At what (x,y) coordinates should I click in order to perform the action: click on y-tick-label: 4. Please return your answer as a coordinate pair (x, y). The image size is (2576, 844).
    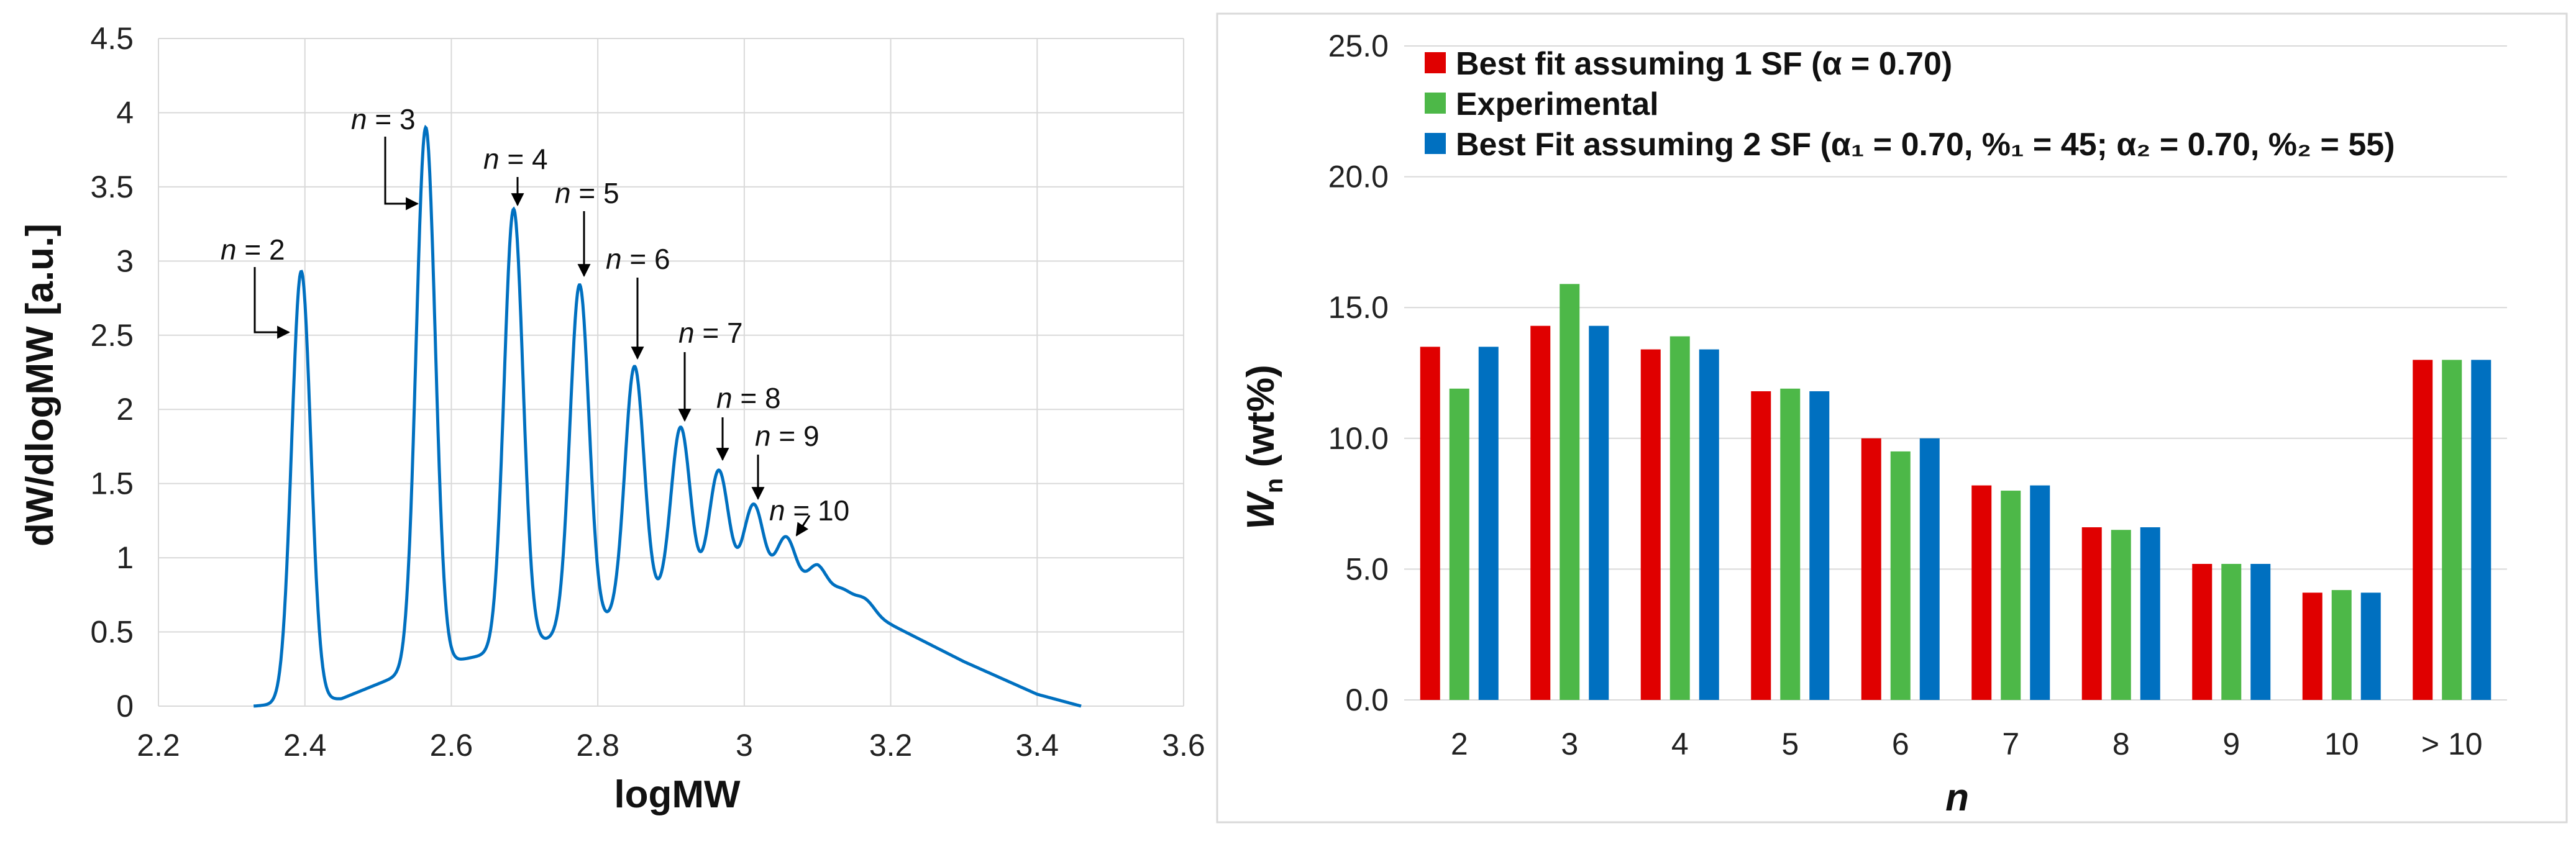
    Looking at the image, I should click on (125, 112).